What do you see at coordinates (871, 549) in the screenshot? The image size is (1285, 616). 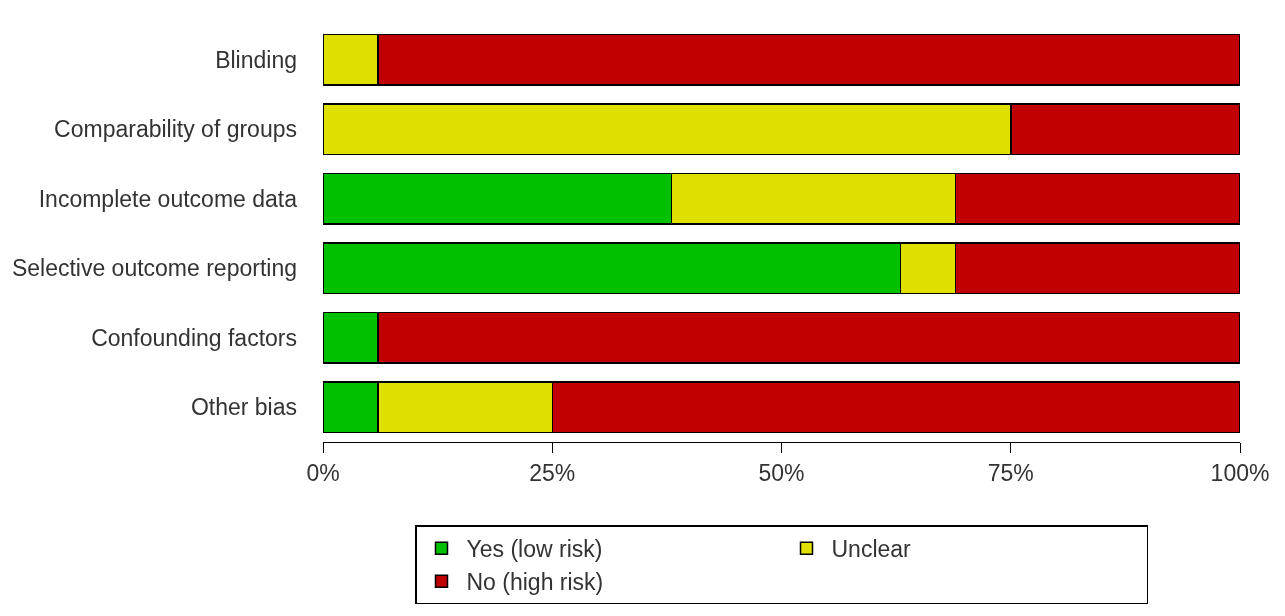 I see `legend-label: Unclear` at bounding box center [871, 549].